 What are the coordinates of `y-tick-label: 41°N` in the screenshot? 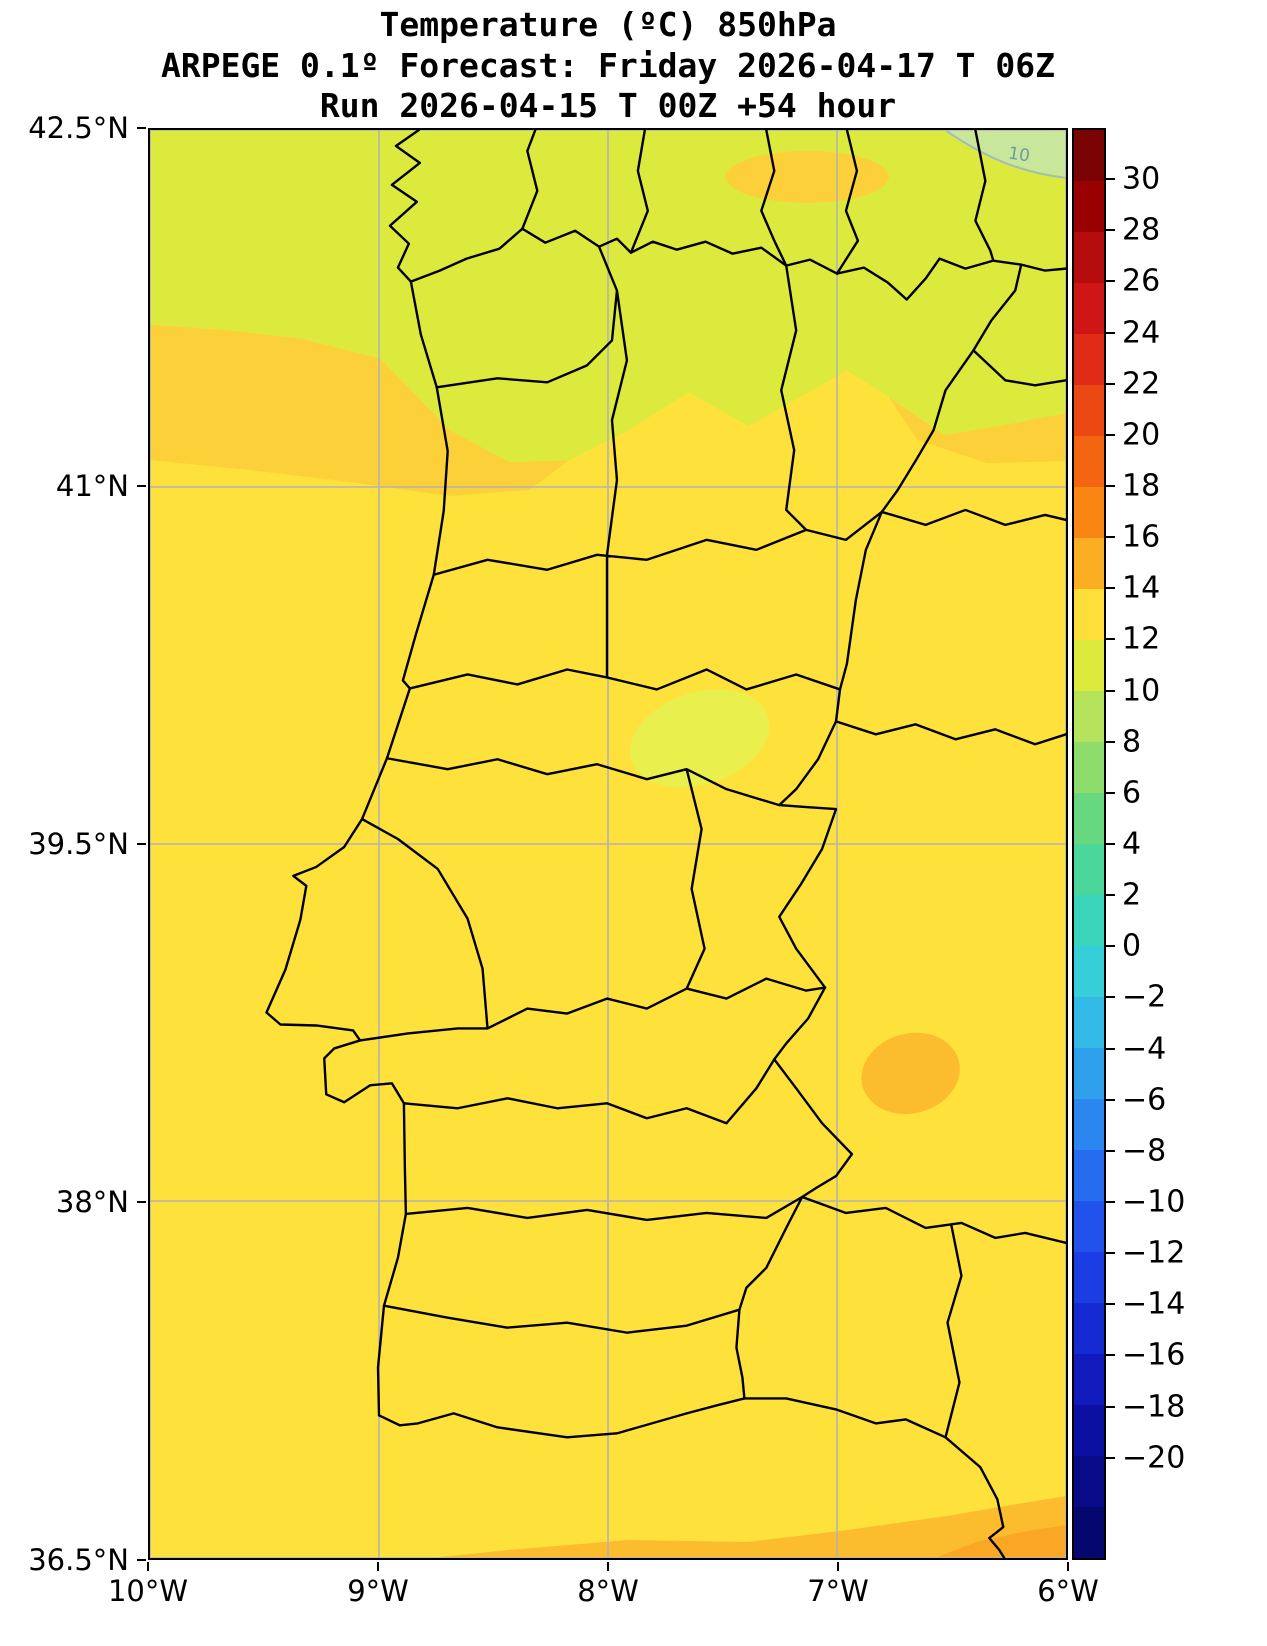 It's located at (92, 486).